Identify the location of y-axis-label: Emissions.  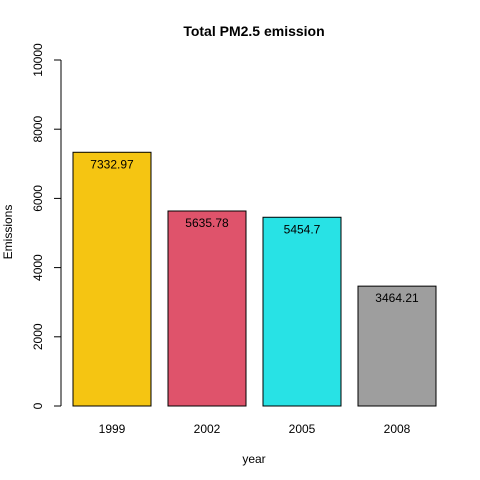
(8, 232).